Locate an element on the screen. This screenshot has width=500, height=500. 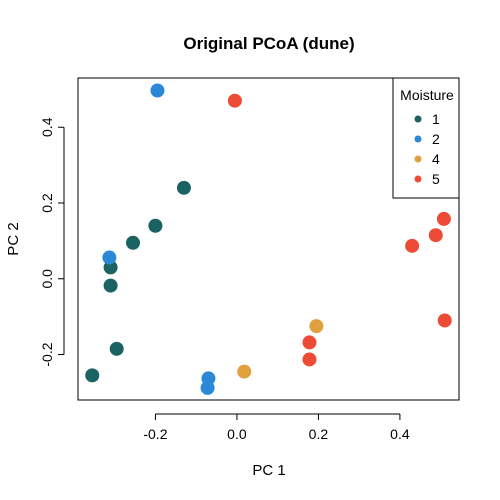
legend-title: Moisture is located at coordinates (427, 95).